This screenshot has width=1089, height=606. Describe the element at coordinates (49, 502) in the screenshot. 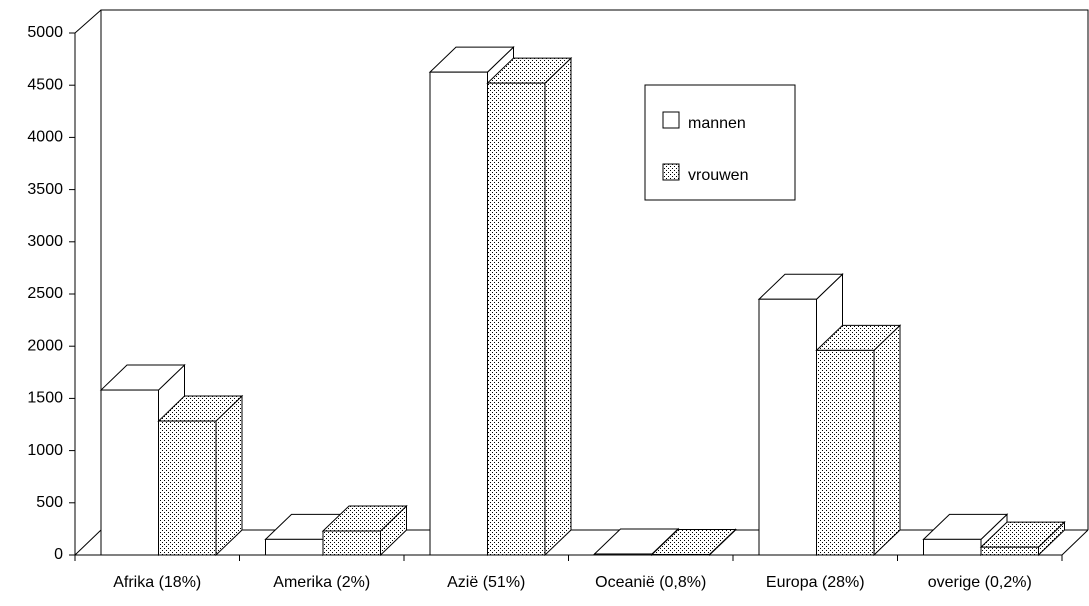

I see `y-tick-label: 500` at that location.